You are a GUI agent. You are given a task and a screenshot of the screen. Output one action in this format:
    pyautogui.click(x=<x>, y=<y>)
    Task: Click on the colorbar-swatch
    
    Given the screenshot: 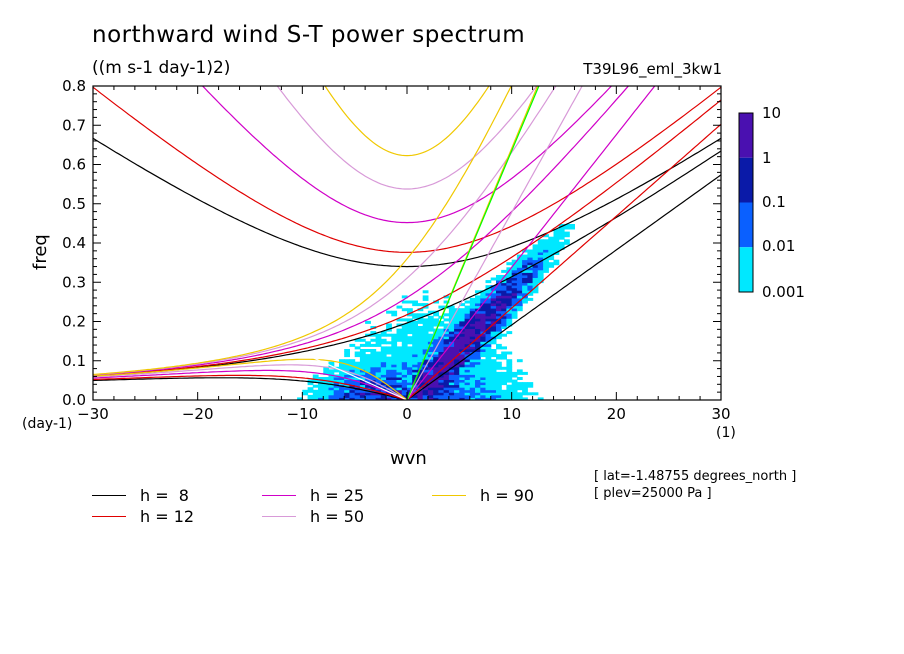 What is the action you would take?
    pyautogui.click(x=746, y=269)
    